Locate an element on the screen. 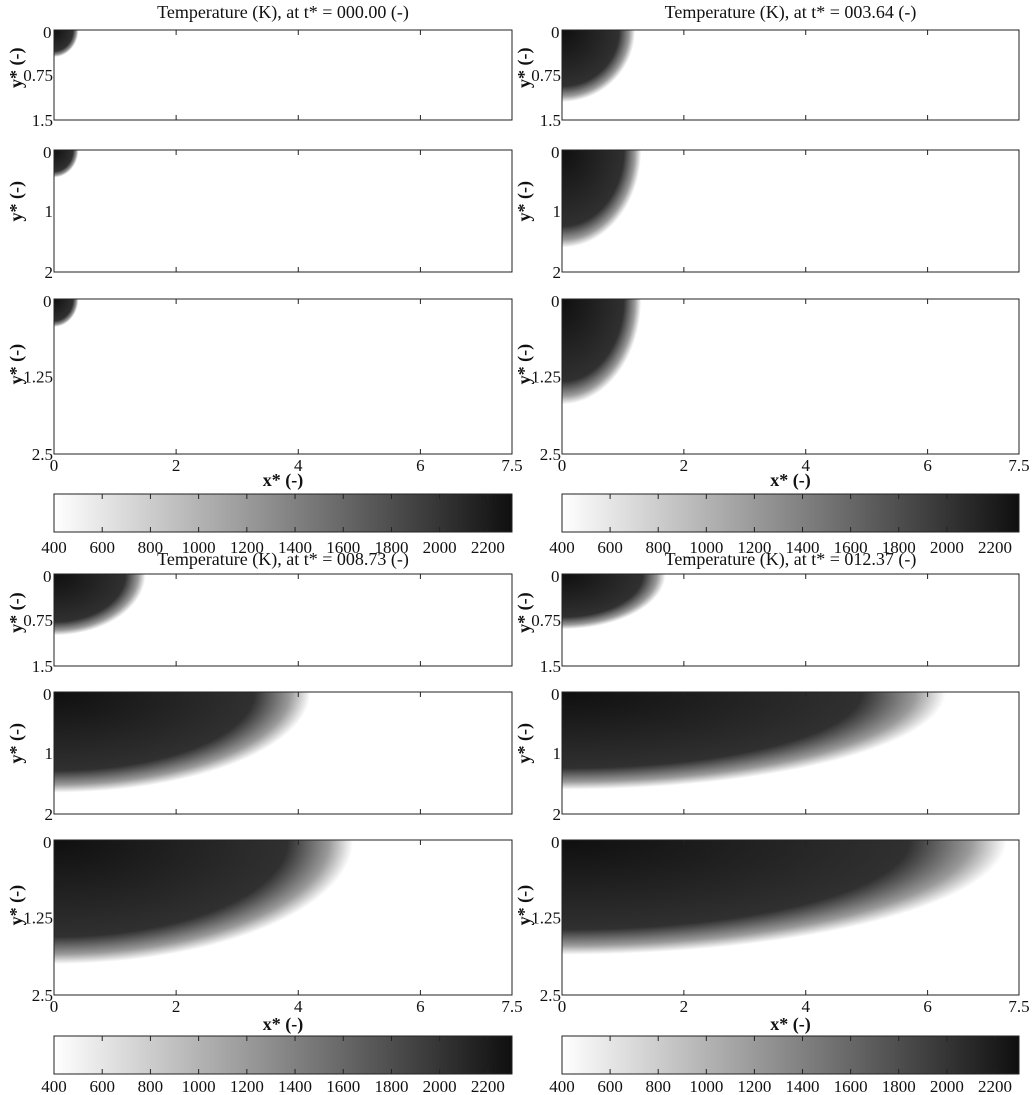  x-tick-label: 2 is located at coordinates (684, 1006).